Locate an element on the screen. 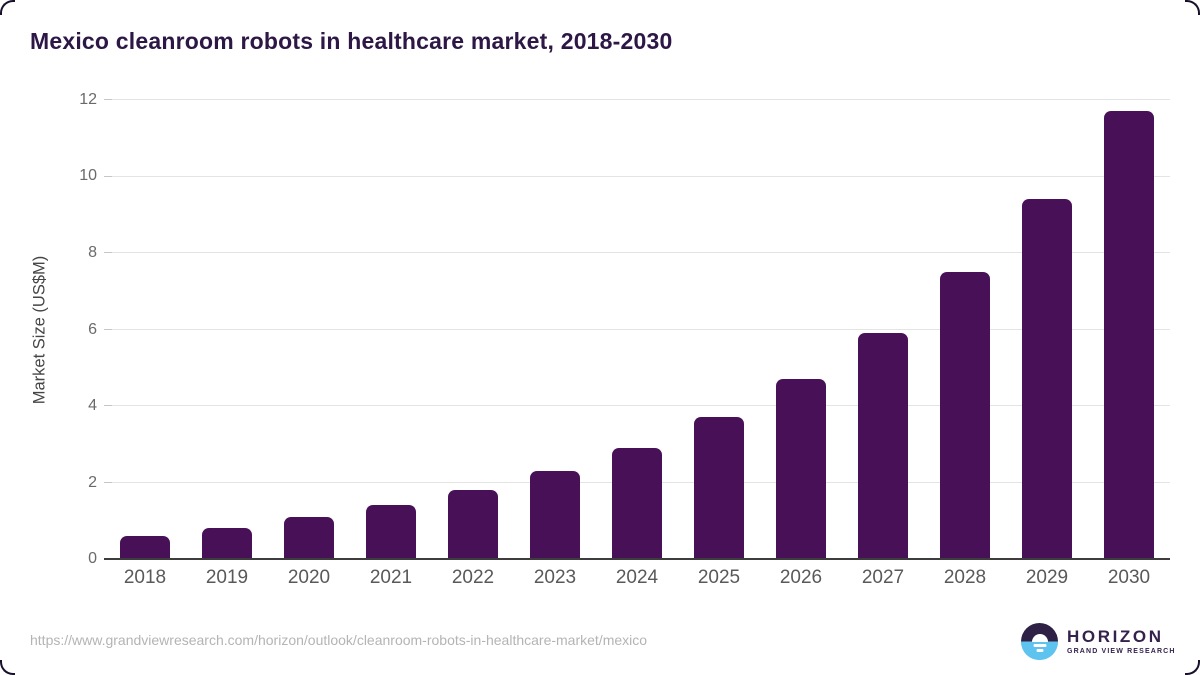 The image size is (1200, 675). rounded-corner-bottom-left is located at coordinates (7, 667).